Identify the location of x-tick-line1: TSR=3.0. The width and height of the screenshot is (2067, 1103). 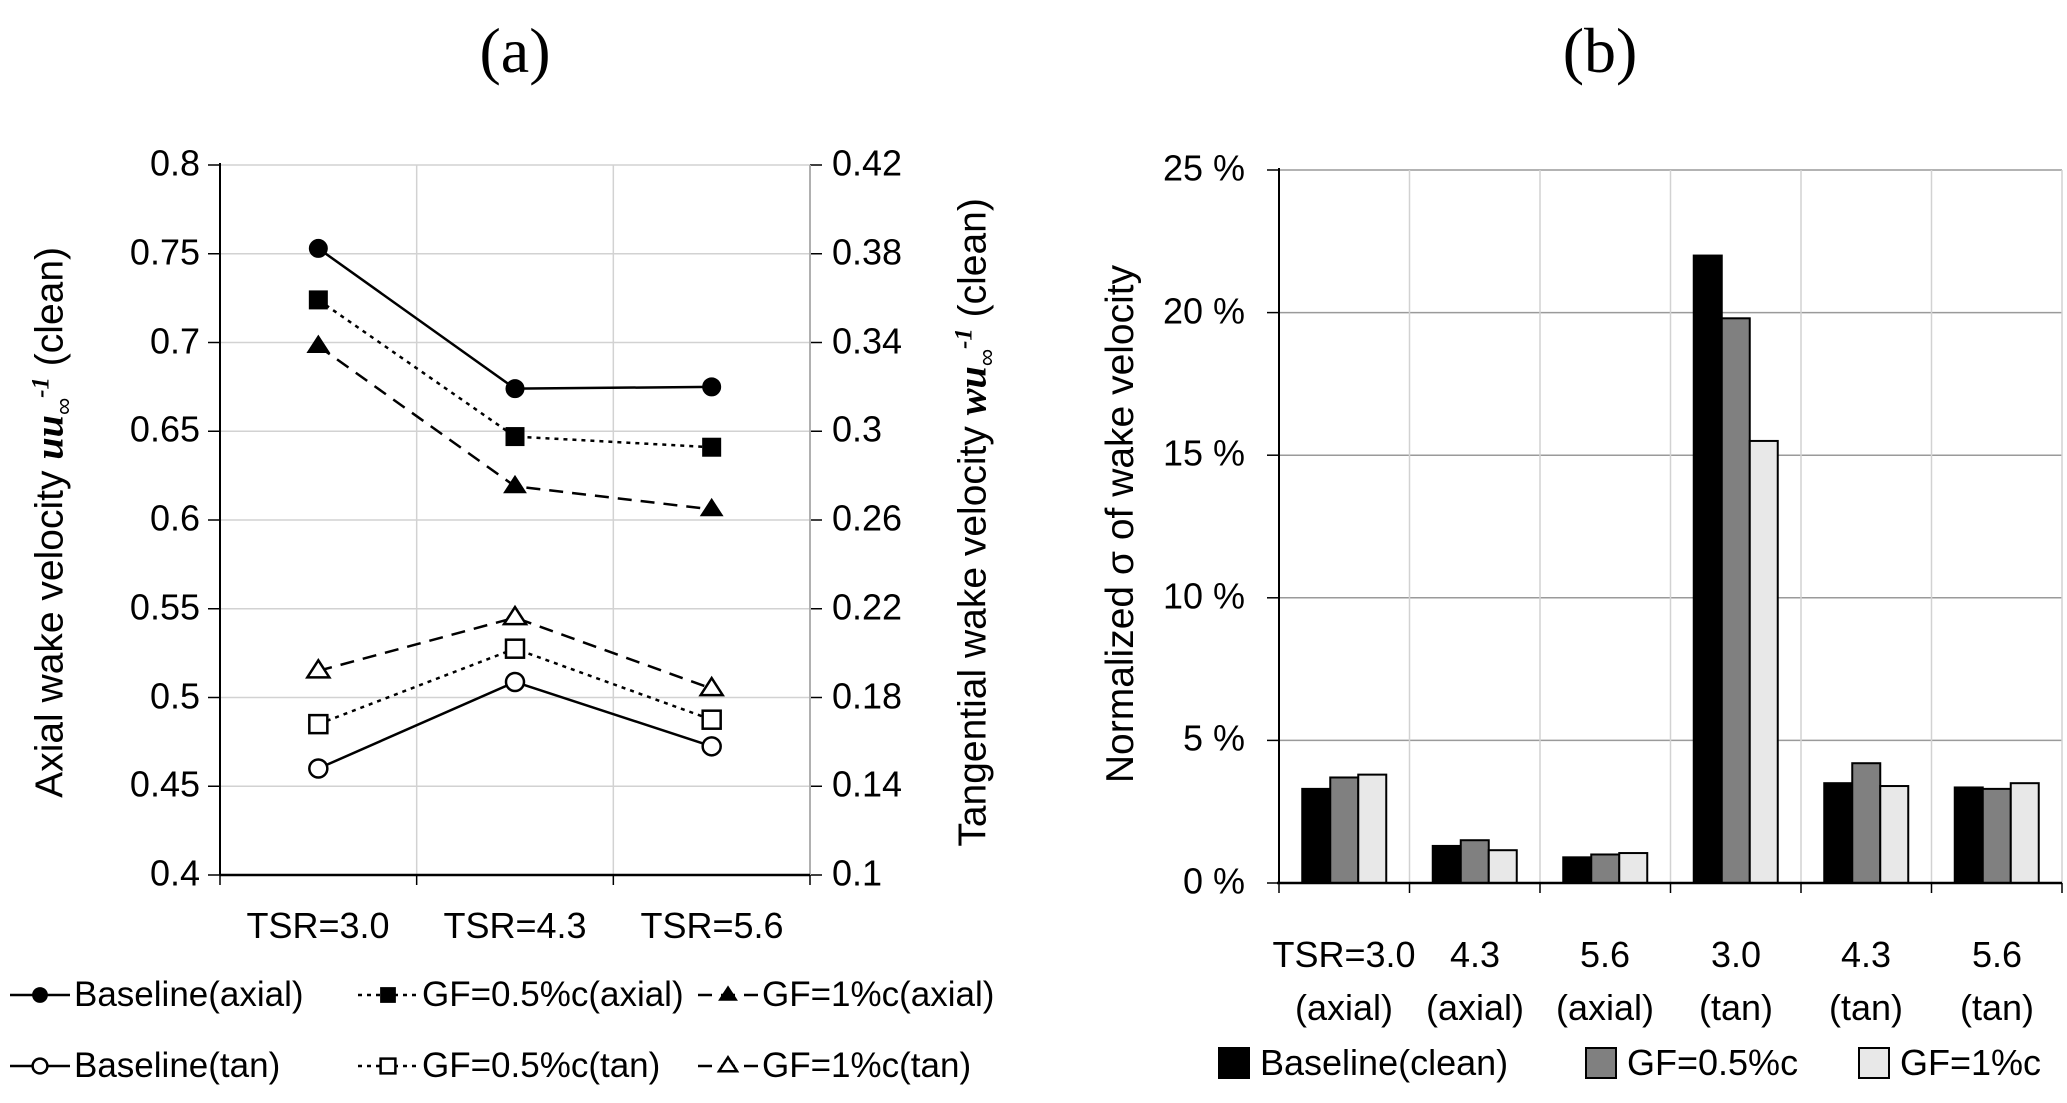
(1344, 954).